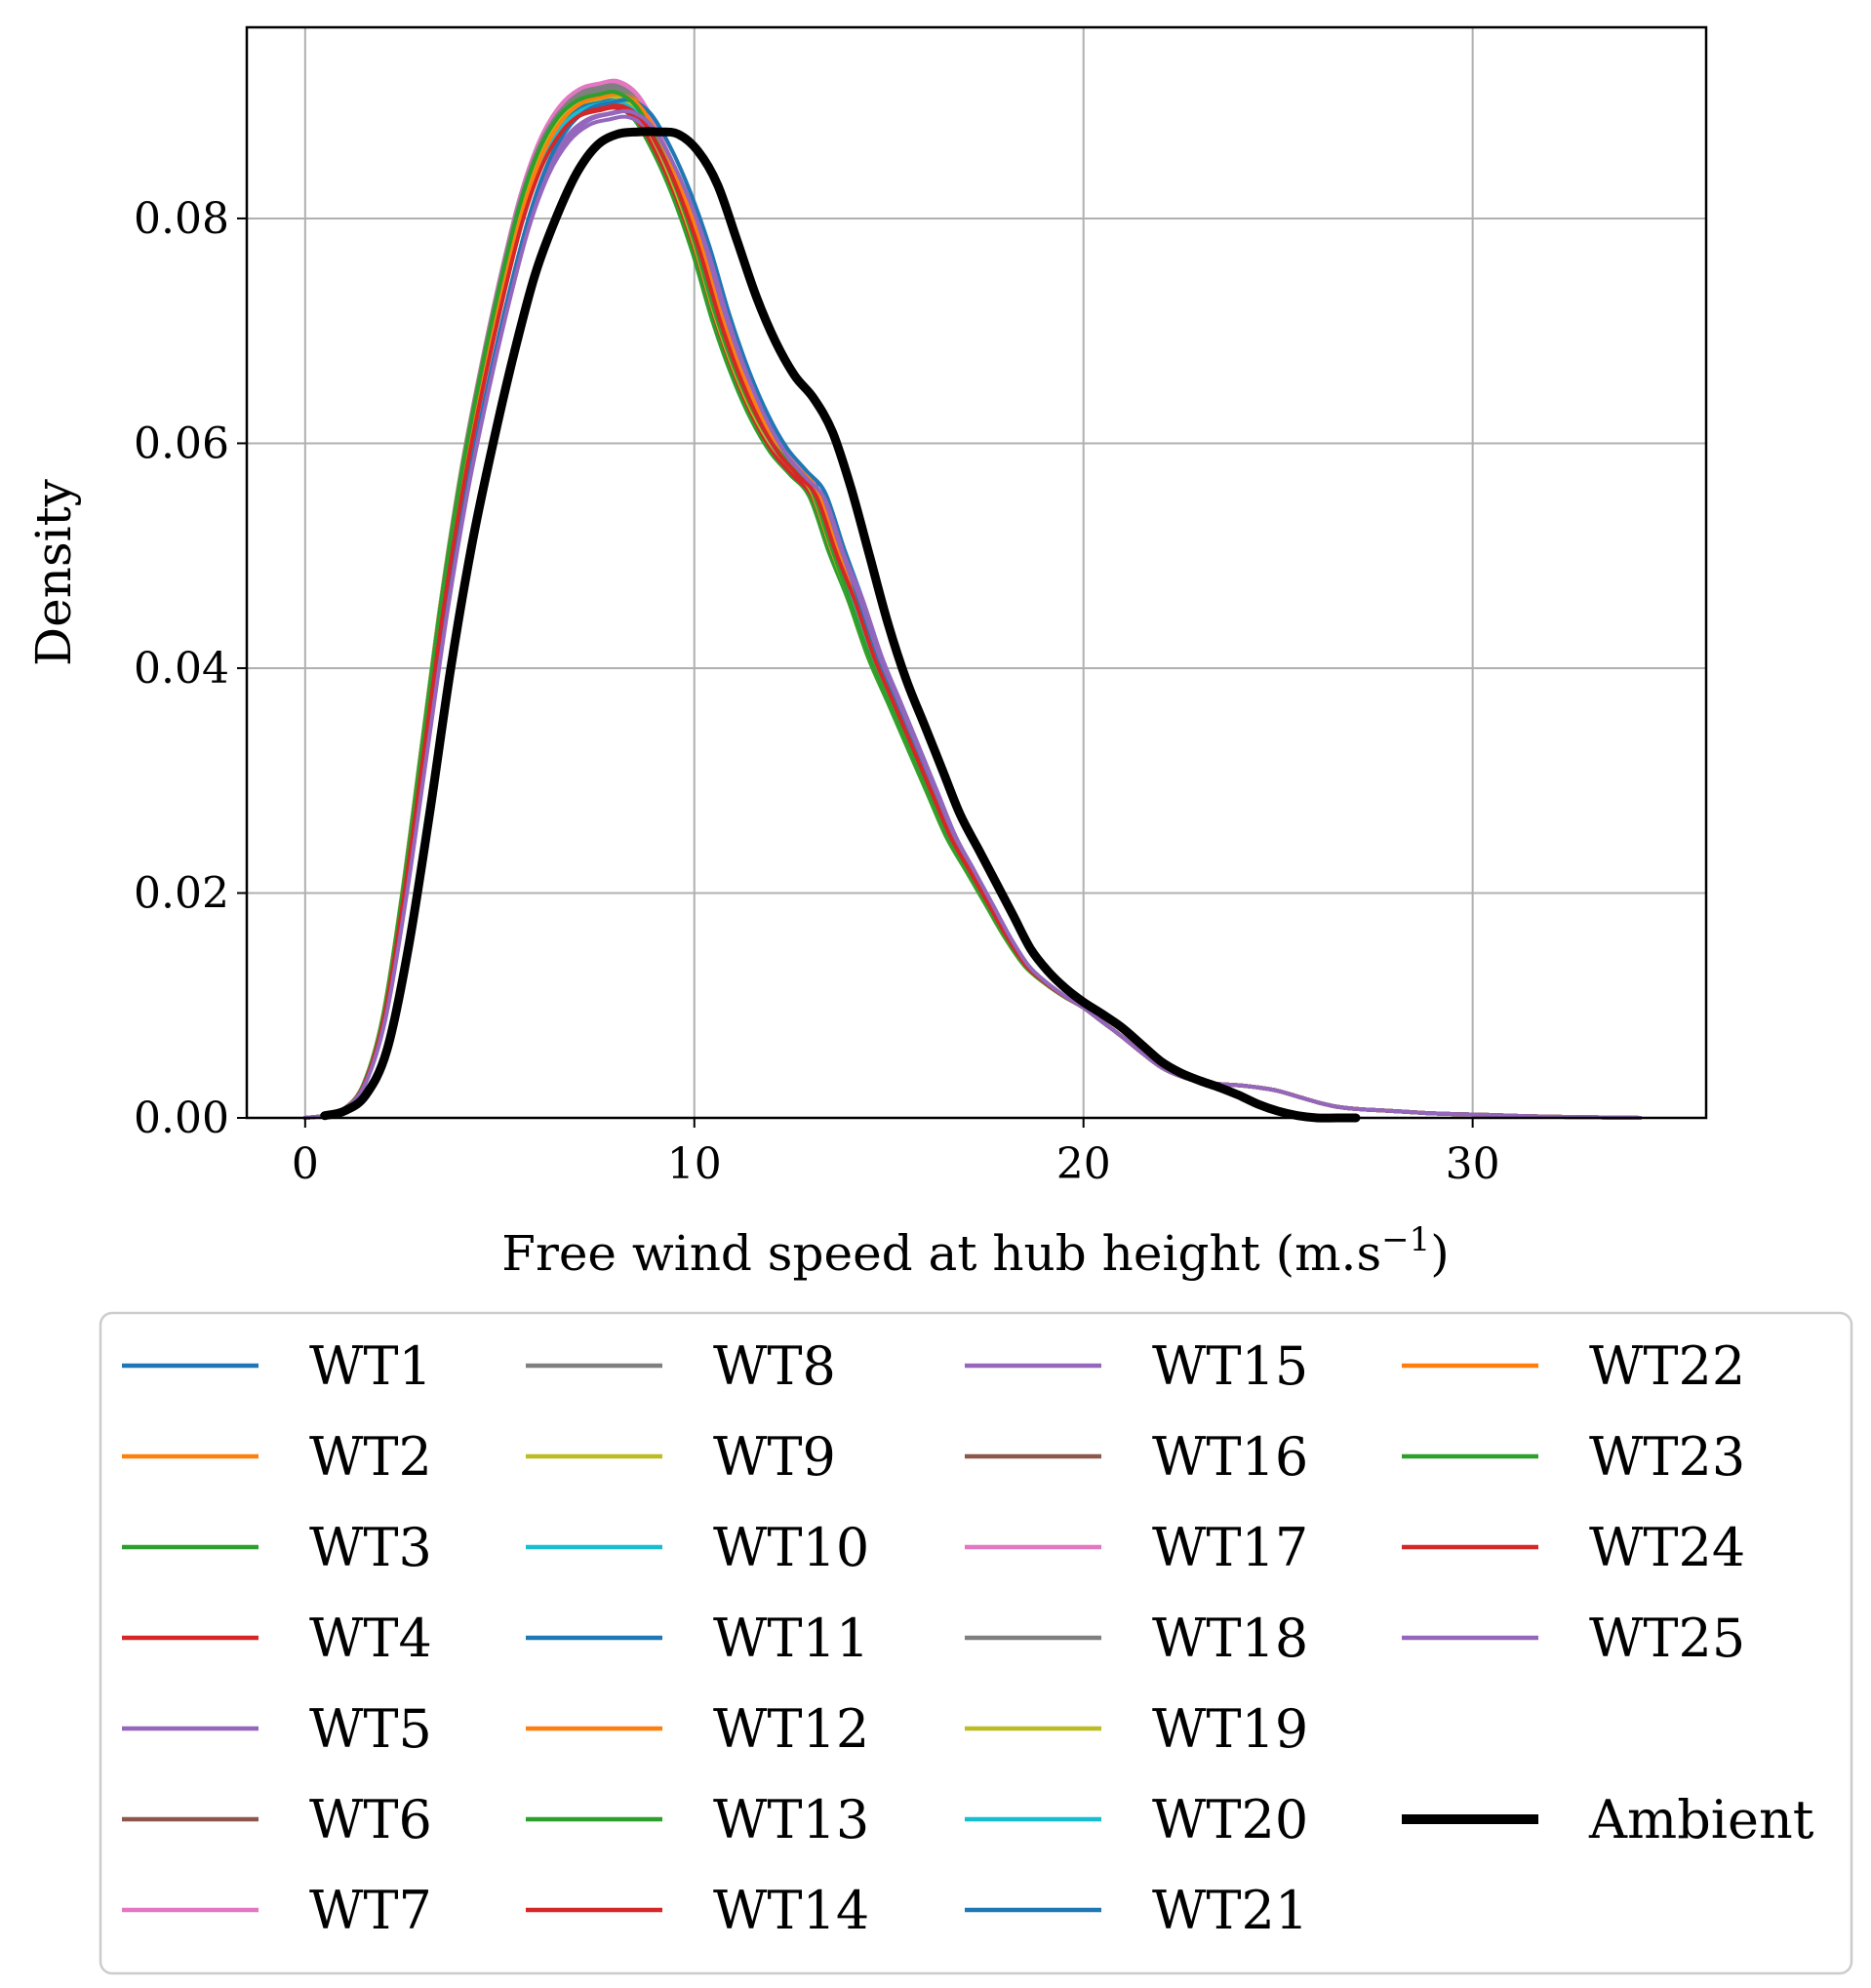  Describe the element at coordinates (1230, 1729) in the screenshot. I see `legend-label-wt19: WT19` at that location.